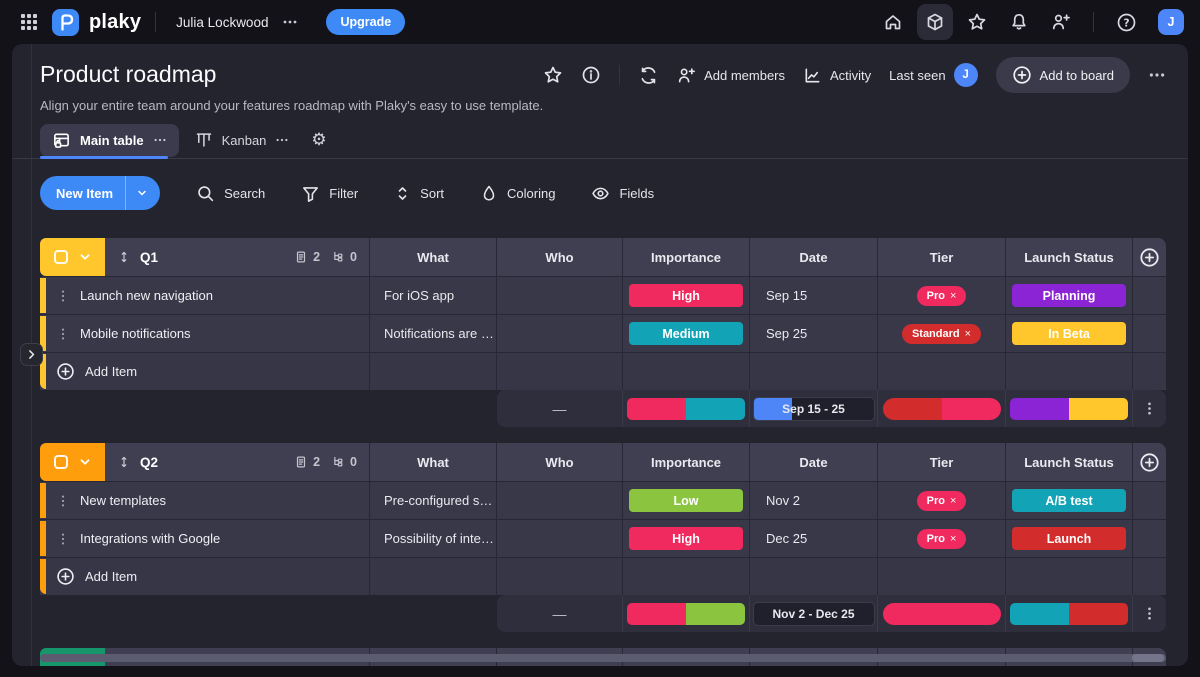 The image size is (1200, 677). I want to click on plaky-logo-icon, so click(65, 22).